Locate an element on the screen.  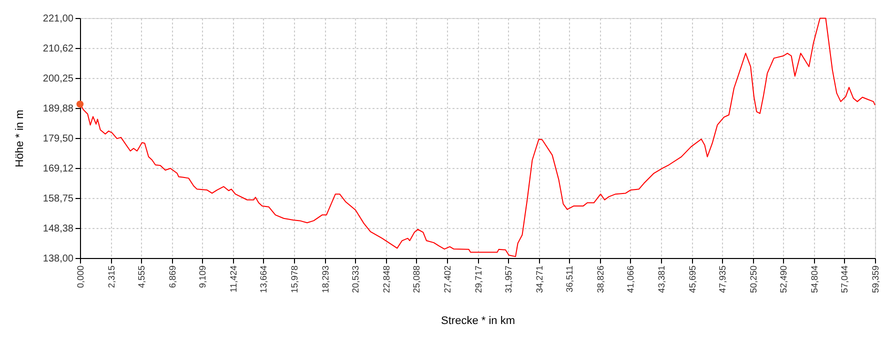
x-tick-label: 2,315 is located at coordinates (111, 277).